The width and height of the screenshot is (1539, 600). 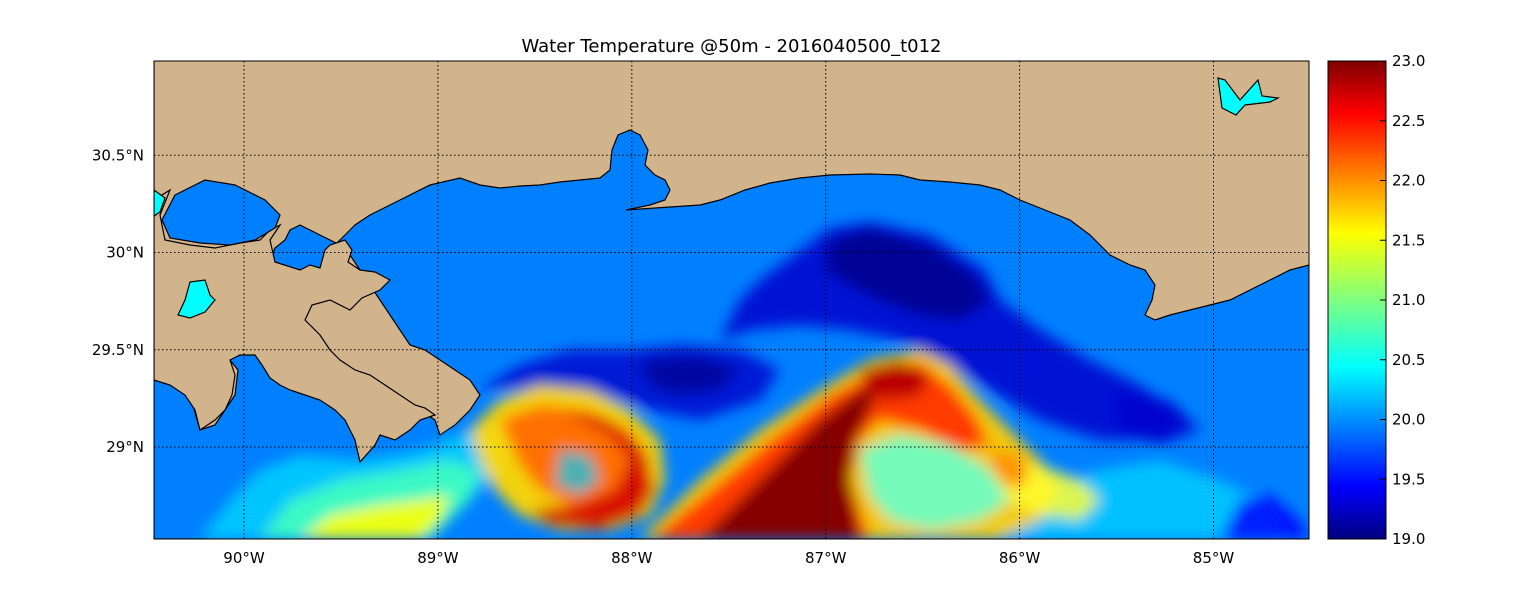 What do you see at coordinates (1408, 181) in the screenshot?
I see `colorbar-tick-label: 22.0` at bounding box center [1408, 181].